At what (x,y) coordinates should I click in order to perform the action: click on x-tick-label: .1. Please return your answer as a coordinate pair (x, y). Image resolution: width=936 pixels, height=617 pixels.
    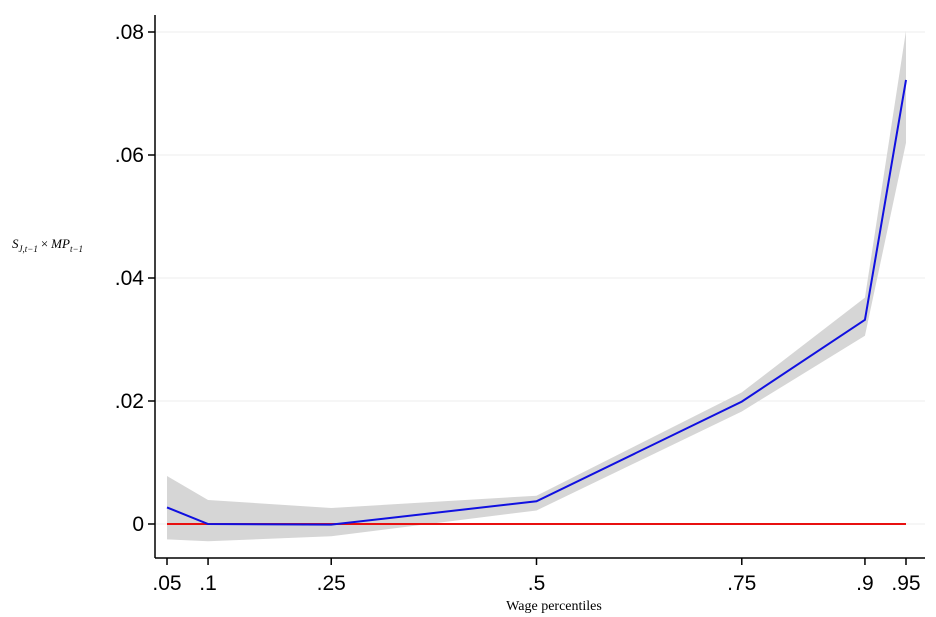
    Looking at the image, I should click on (208, 583).